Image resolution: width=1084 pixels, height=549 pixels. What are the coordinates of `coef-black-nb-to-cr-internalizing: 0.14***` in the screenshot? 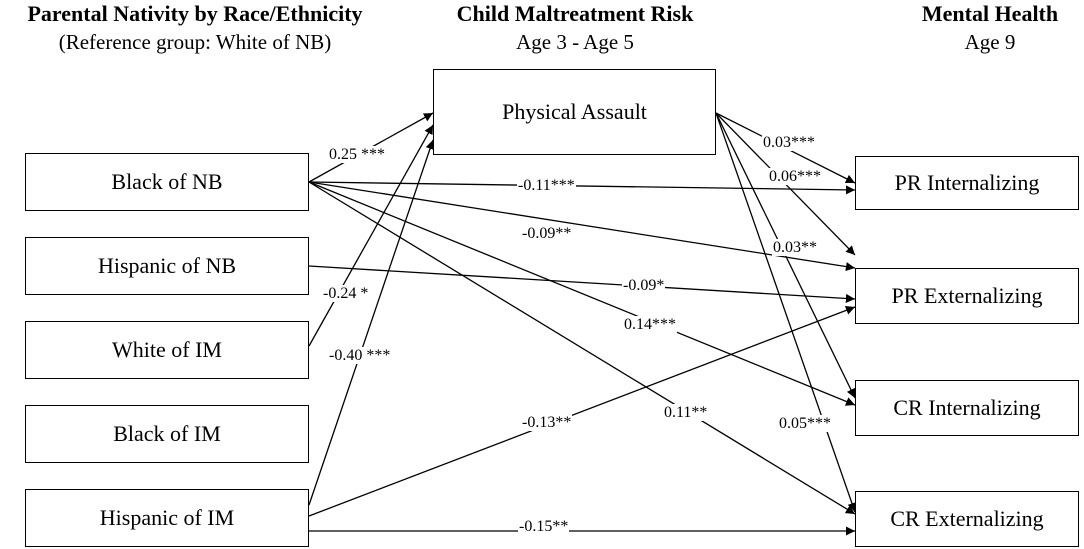 It's located at (650, 324).